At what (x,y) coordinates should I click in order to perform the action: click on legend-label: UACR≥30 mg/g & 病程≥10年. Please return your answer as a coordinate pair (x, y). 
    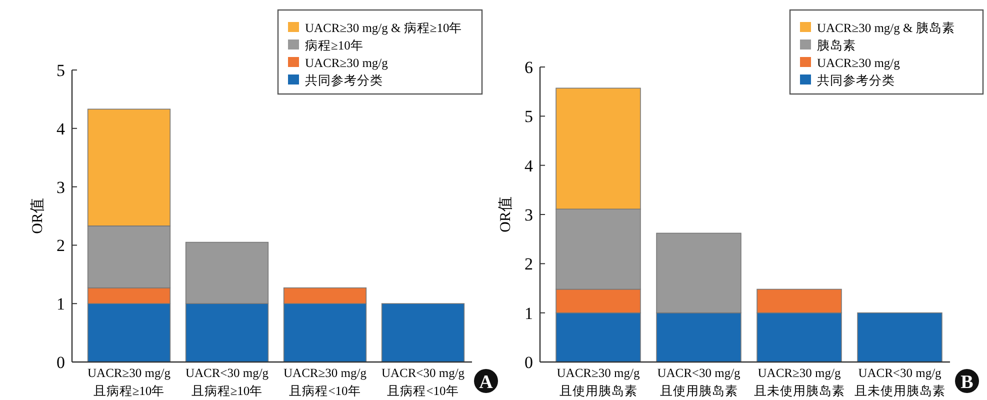
    Looking at the image, I should click on (383, 28).